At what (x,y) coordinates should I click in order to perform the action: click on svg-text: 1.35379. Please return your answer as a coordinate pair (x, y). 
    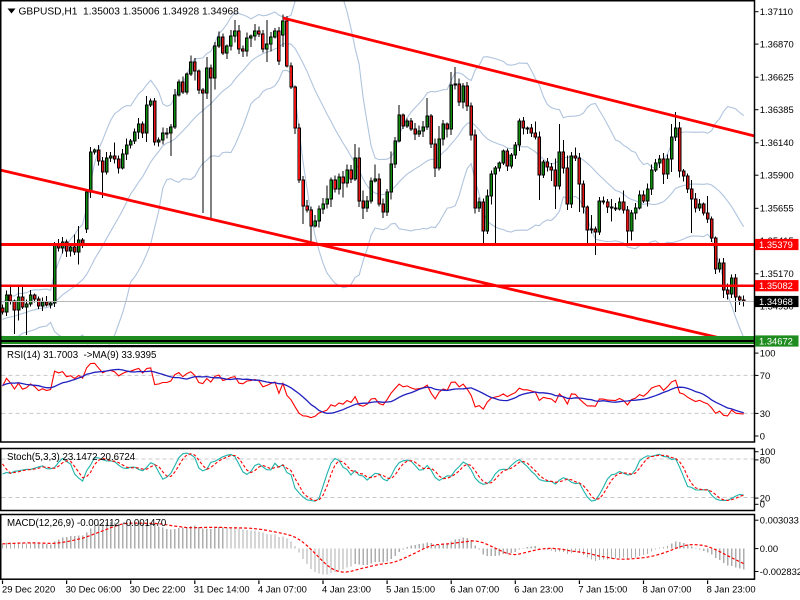
    Looking at the image, I should click on (776, 244).